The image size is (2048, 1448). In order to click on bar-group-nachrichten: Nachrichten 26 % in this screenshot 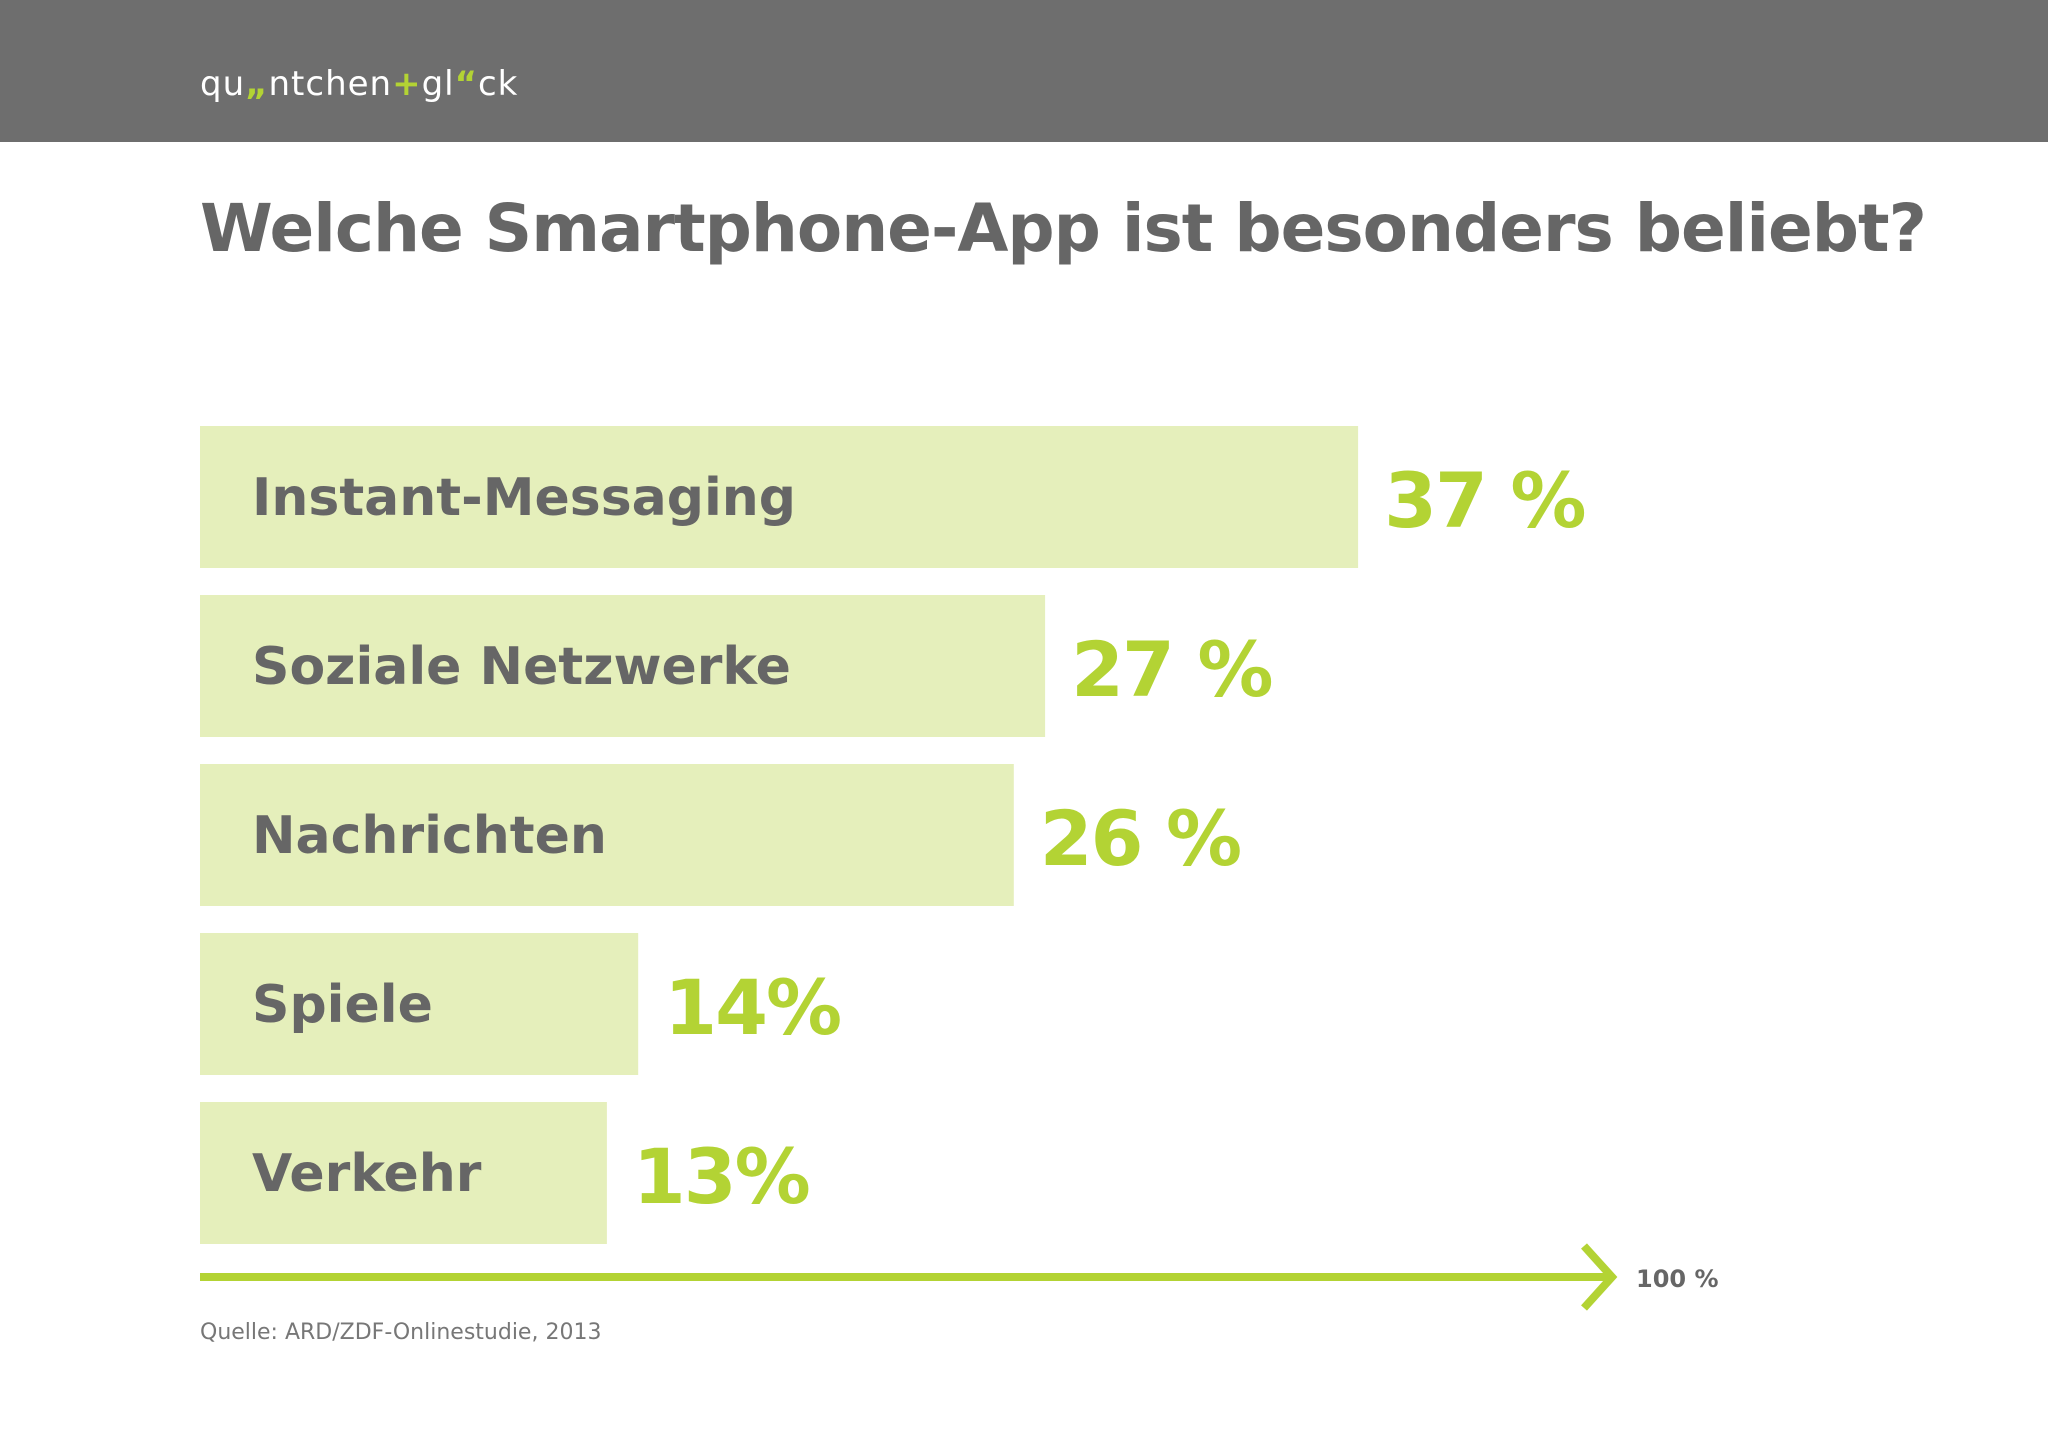, I will do `click(721, 835)`.